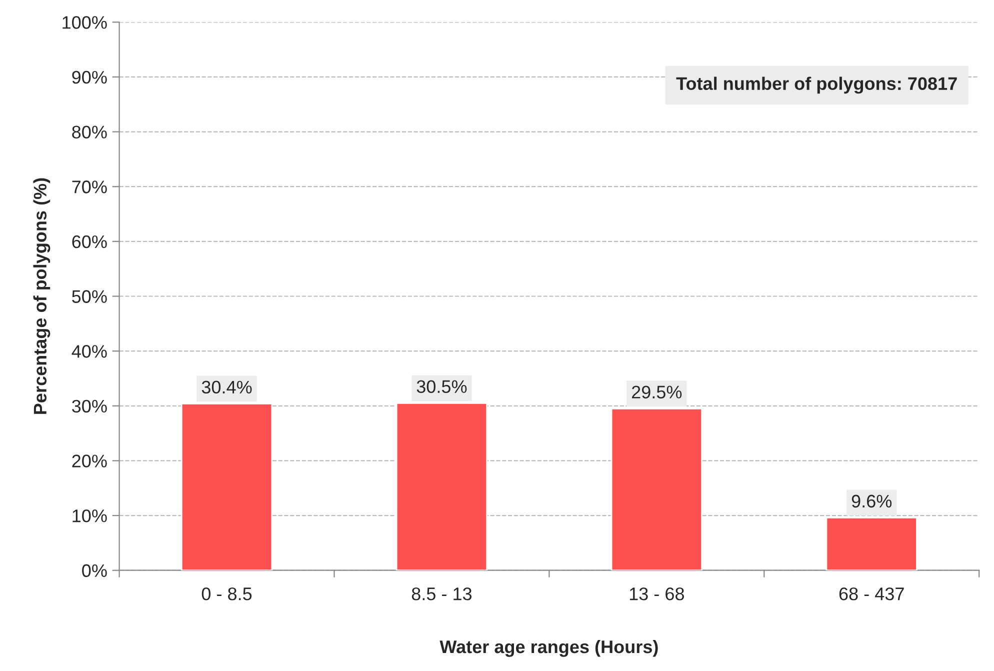 The width and height of the screenshot is (994, 671). I want to click on x-tick-label: 8.5 - 13, so click(442, 593).